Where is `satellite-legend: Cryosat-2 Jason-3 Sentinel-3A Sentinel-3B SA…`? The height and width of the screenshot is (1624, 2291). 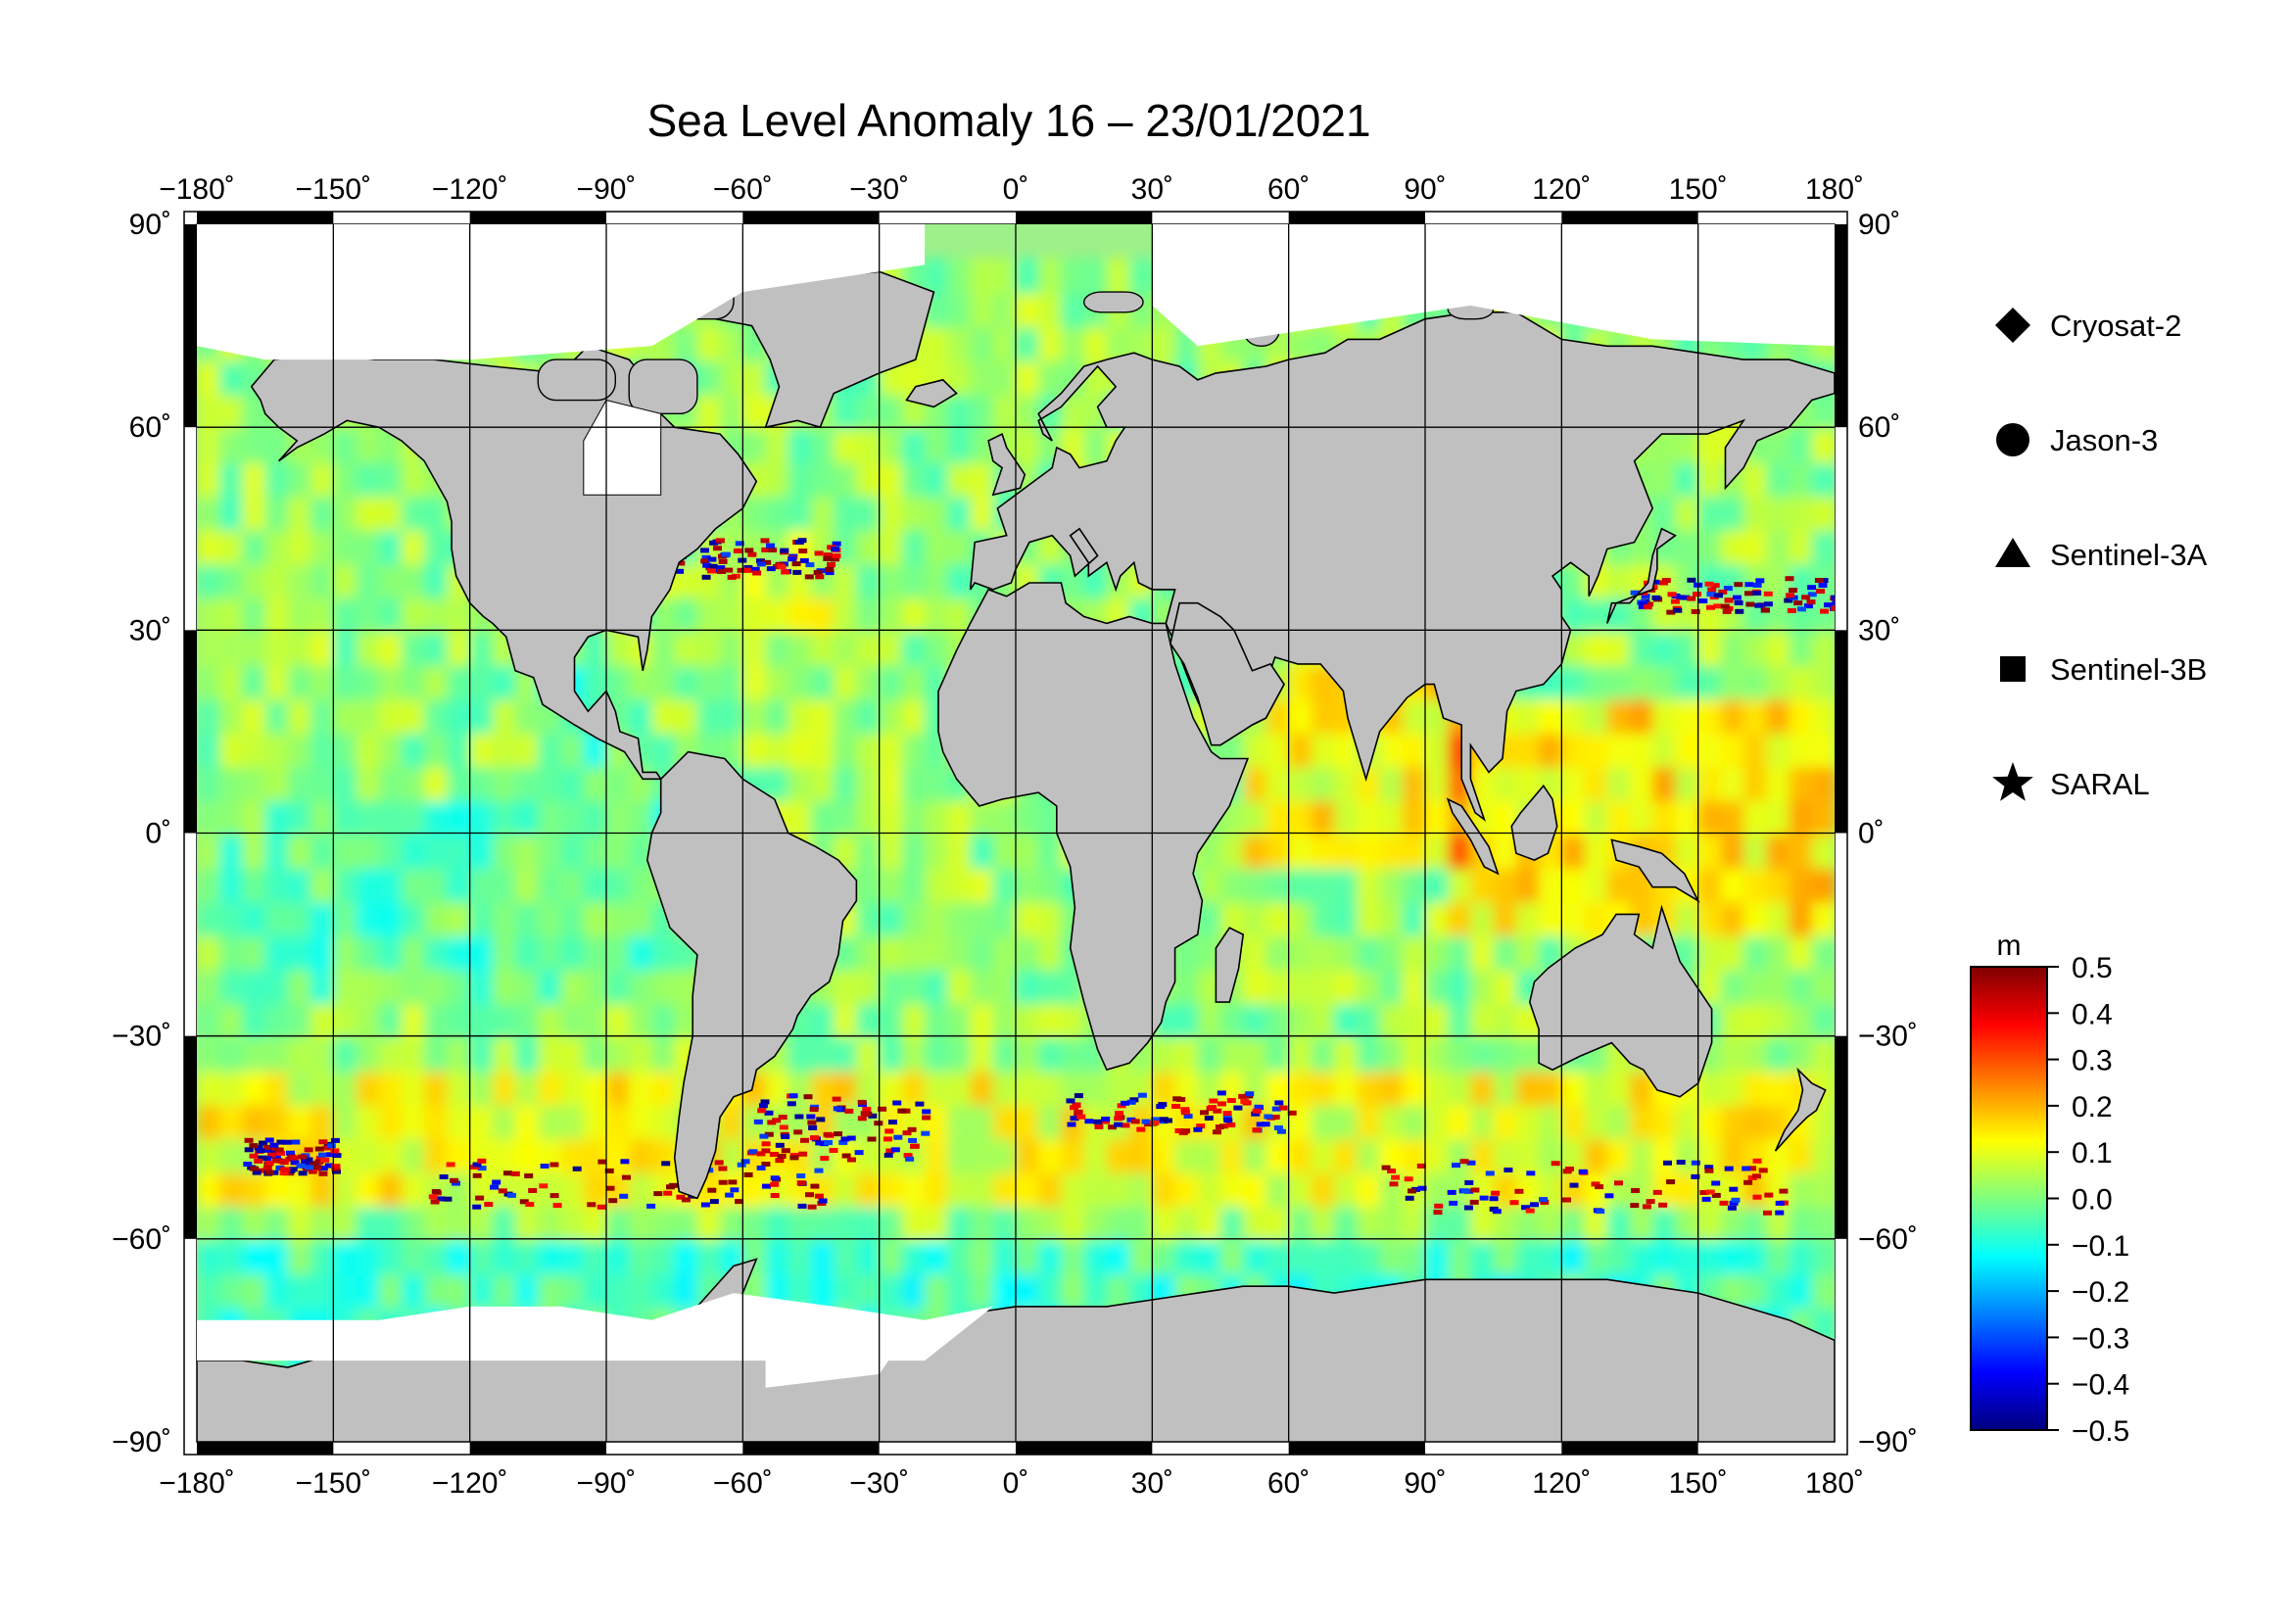
satellite-legend: Cryosat-2 Jason-3 Sentinel-3A Sentinel-3B SA… is located at coordinates (2100, 555).